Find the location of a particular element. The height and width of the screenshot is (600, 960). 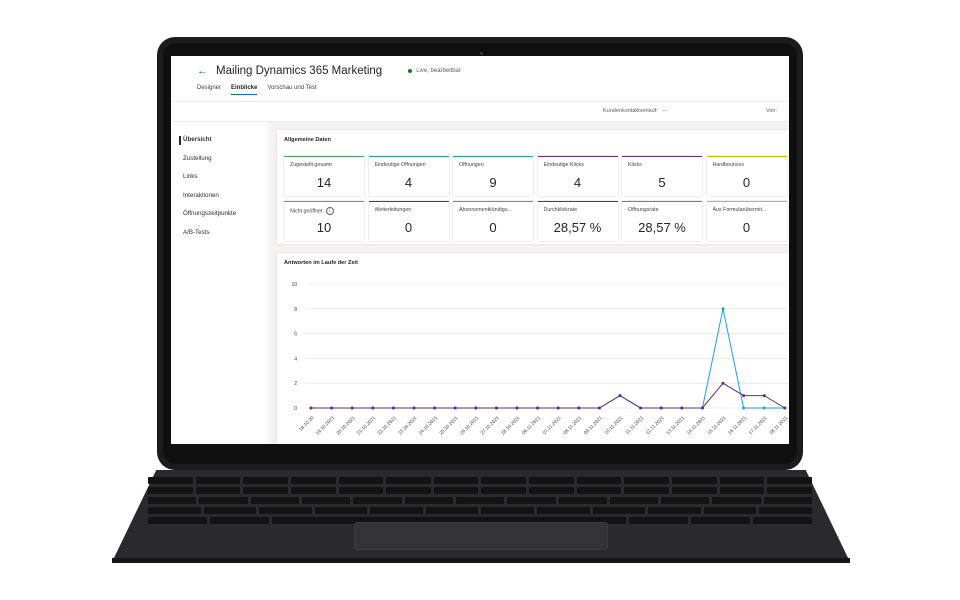

y-tick-label: 10 is located at coordinates (294, 285).